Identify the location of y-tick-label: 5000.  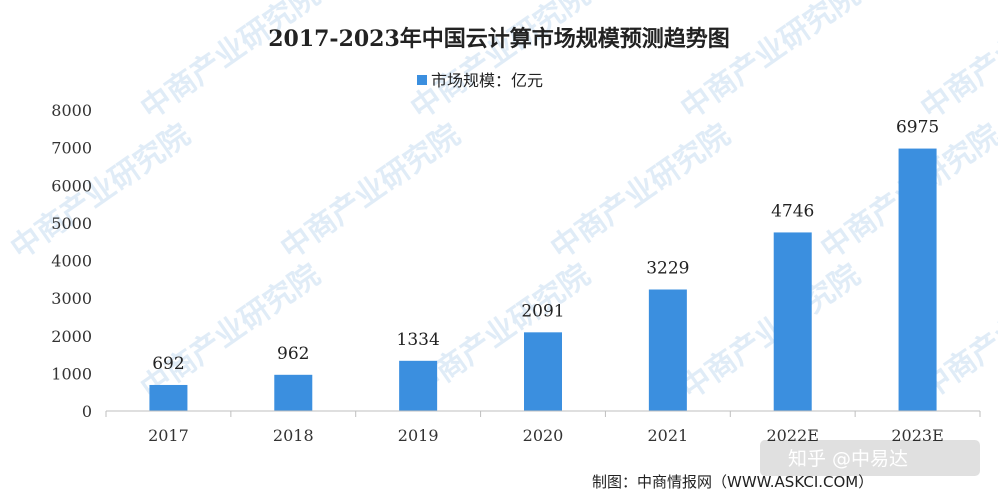
(71, 223).